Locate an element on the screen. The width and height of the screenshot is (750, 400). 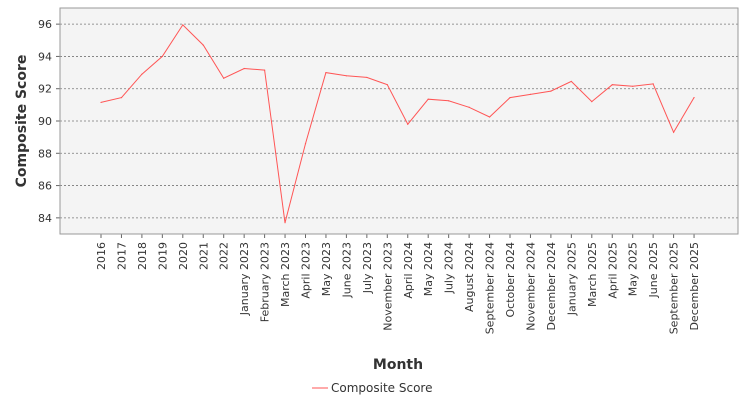
x-tick-label: 2018 is located at coordinates (142, 256).